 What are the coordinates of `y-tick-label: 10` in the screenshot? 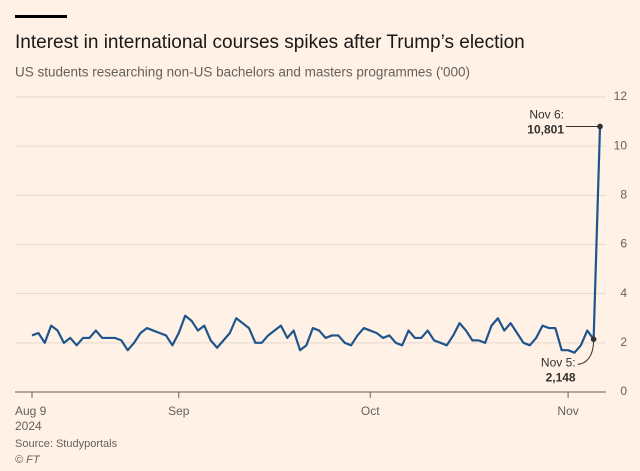 It's located at (621, 145).